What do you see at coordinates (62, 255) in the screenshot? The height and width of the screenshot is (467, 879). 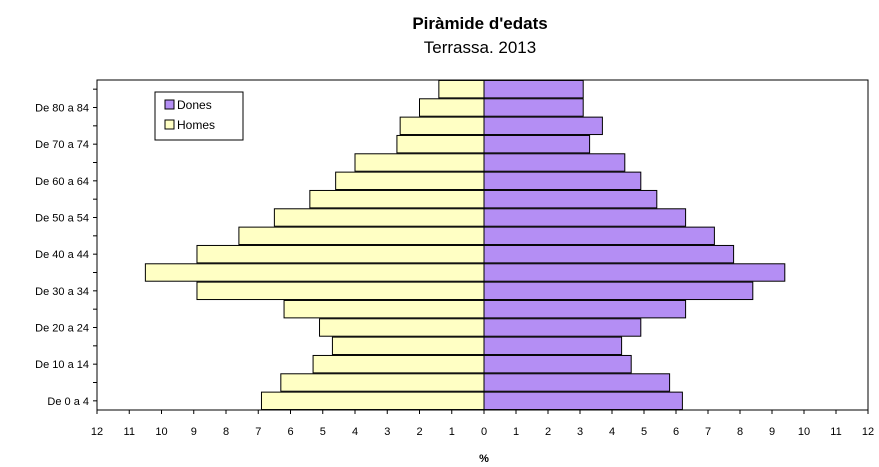 I see `y-tick-label: De 40 a 44` at bounding box center [62, 255].